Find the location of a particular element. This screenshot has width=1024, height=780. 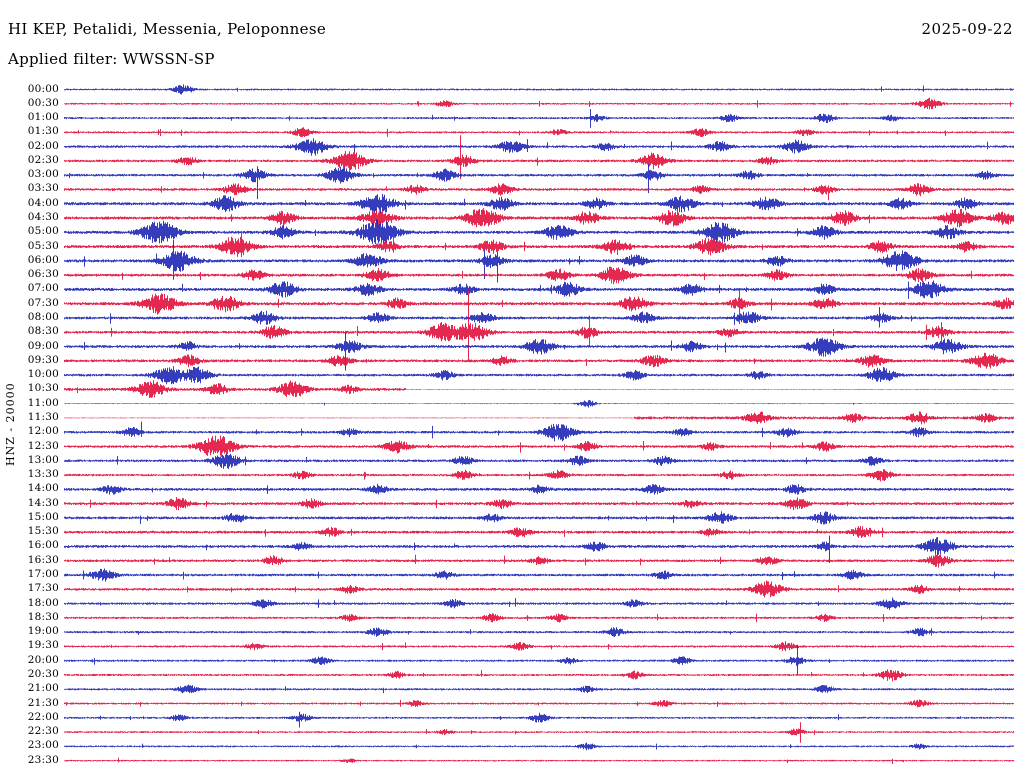

time-label: 23:30 is located at coordinates (43, 759).